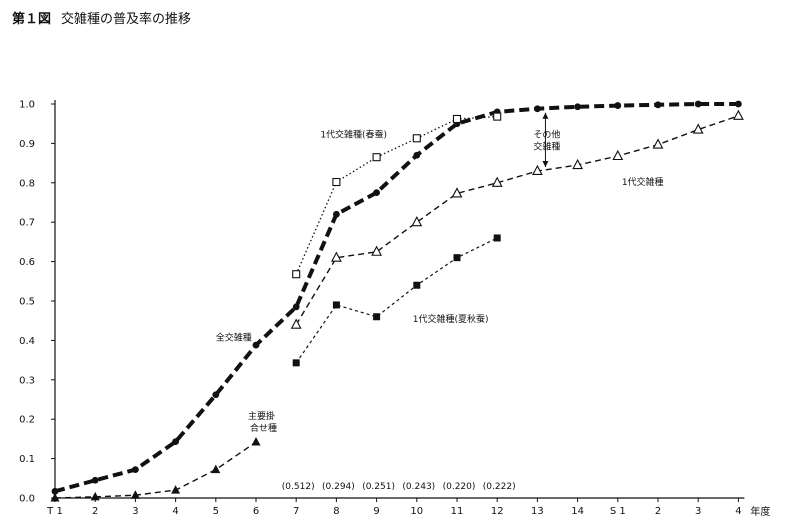 This screenshot has height=530, width=787. What do you see at coordinates (336, 511) in the screenshot?
I see `x-tick-label: 8` at bounding box center [336, 511].